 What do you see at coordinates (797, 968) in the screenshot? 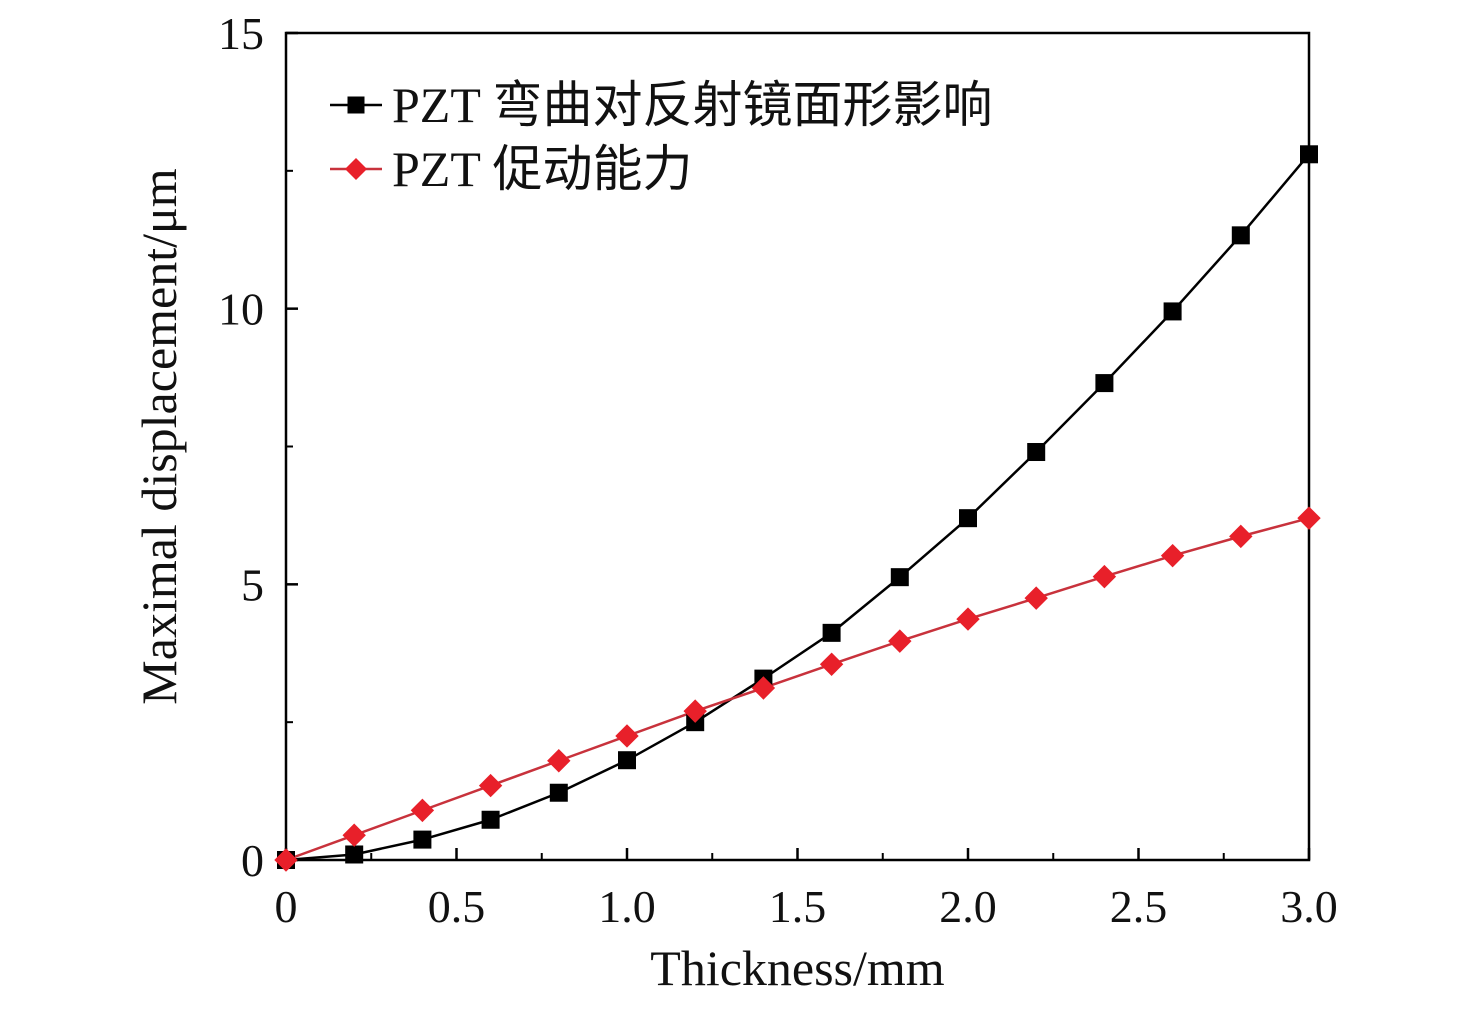
I see `x-axis-title: Thickness/mm` at bounding box center [797, 968].